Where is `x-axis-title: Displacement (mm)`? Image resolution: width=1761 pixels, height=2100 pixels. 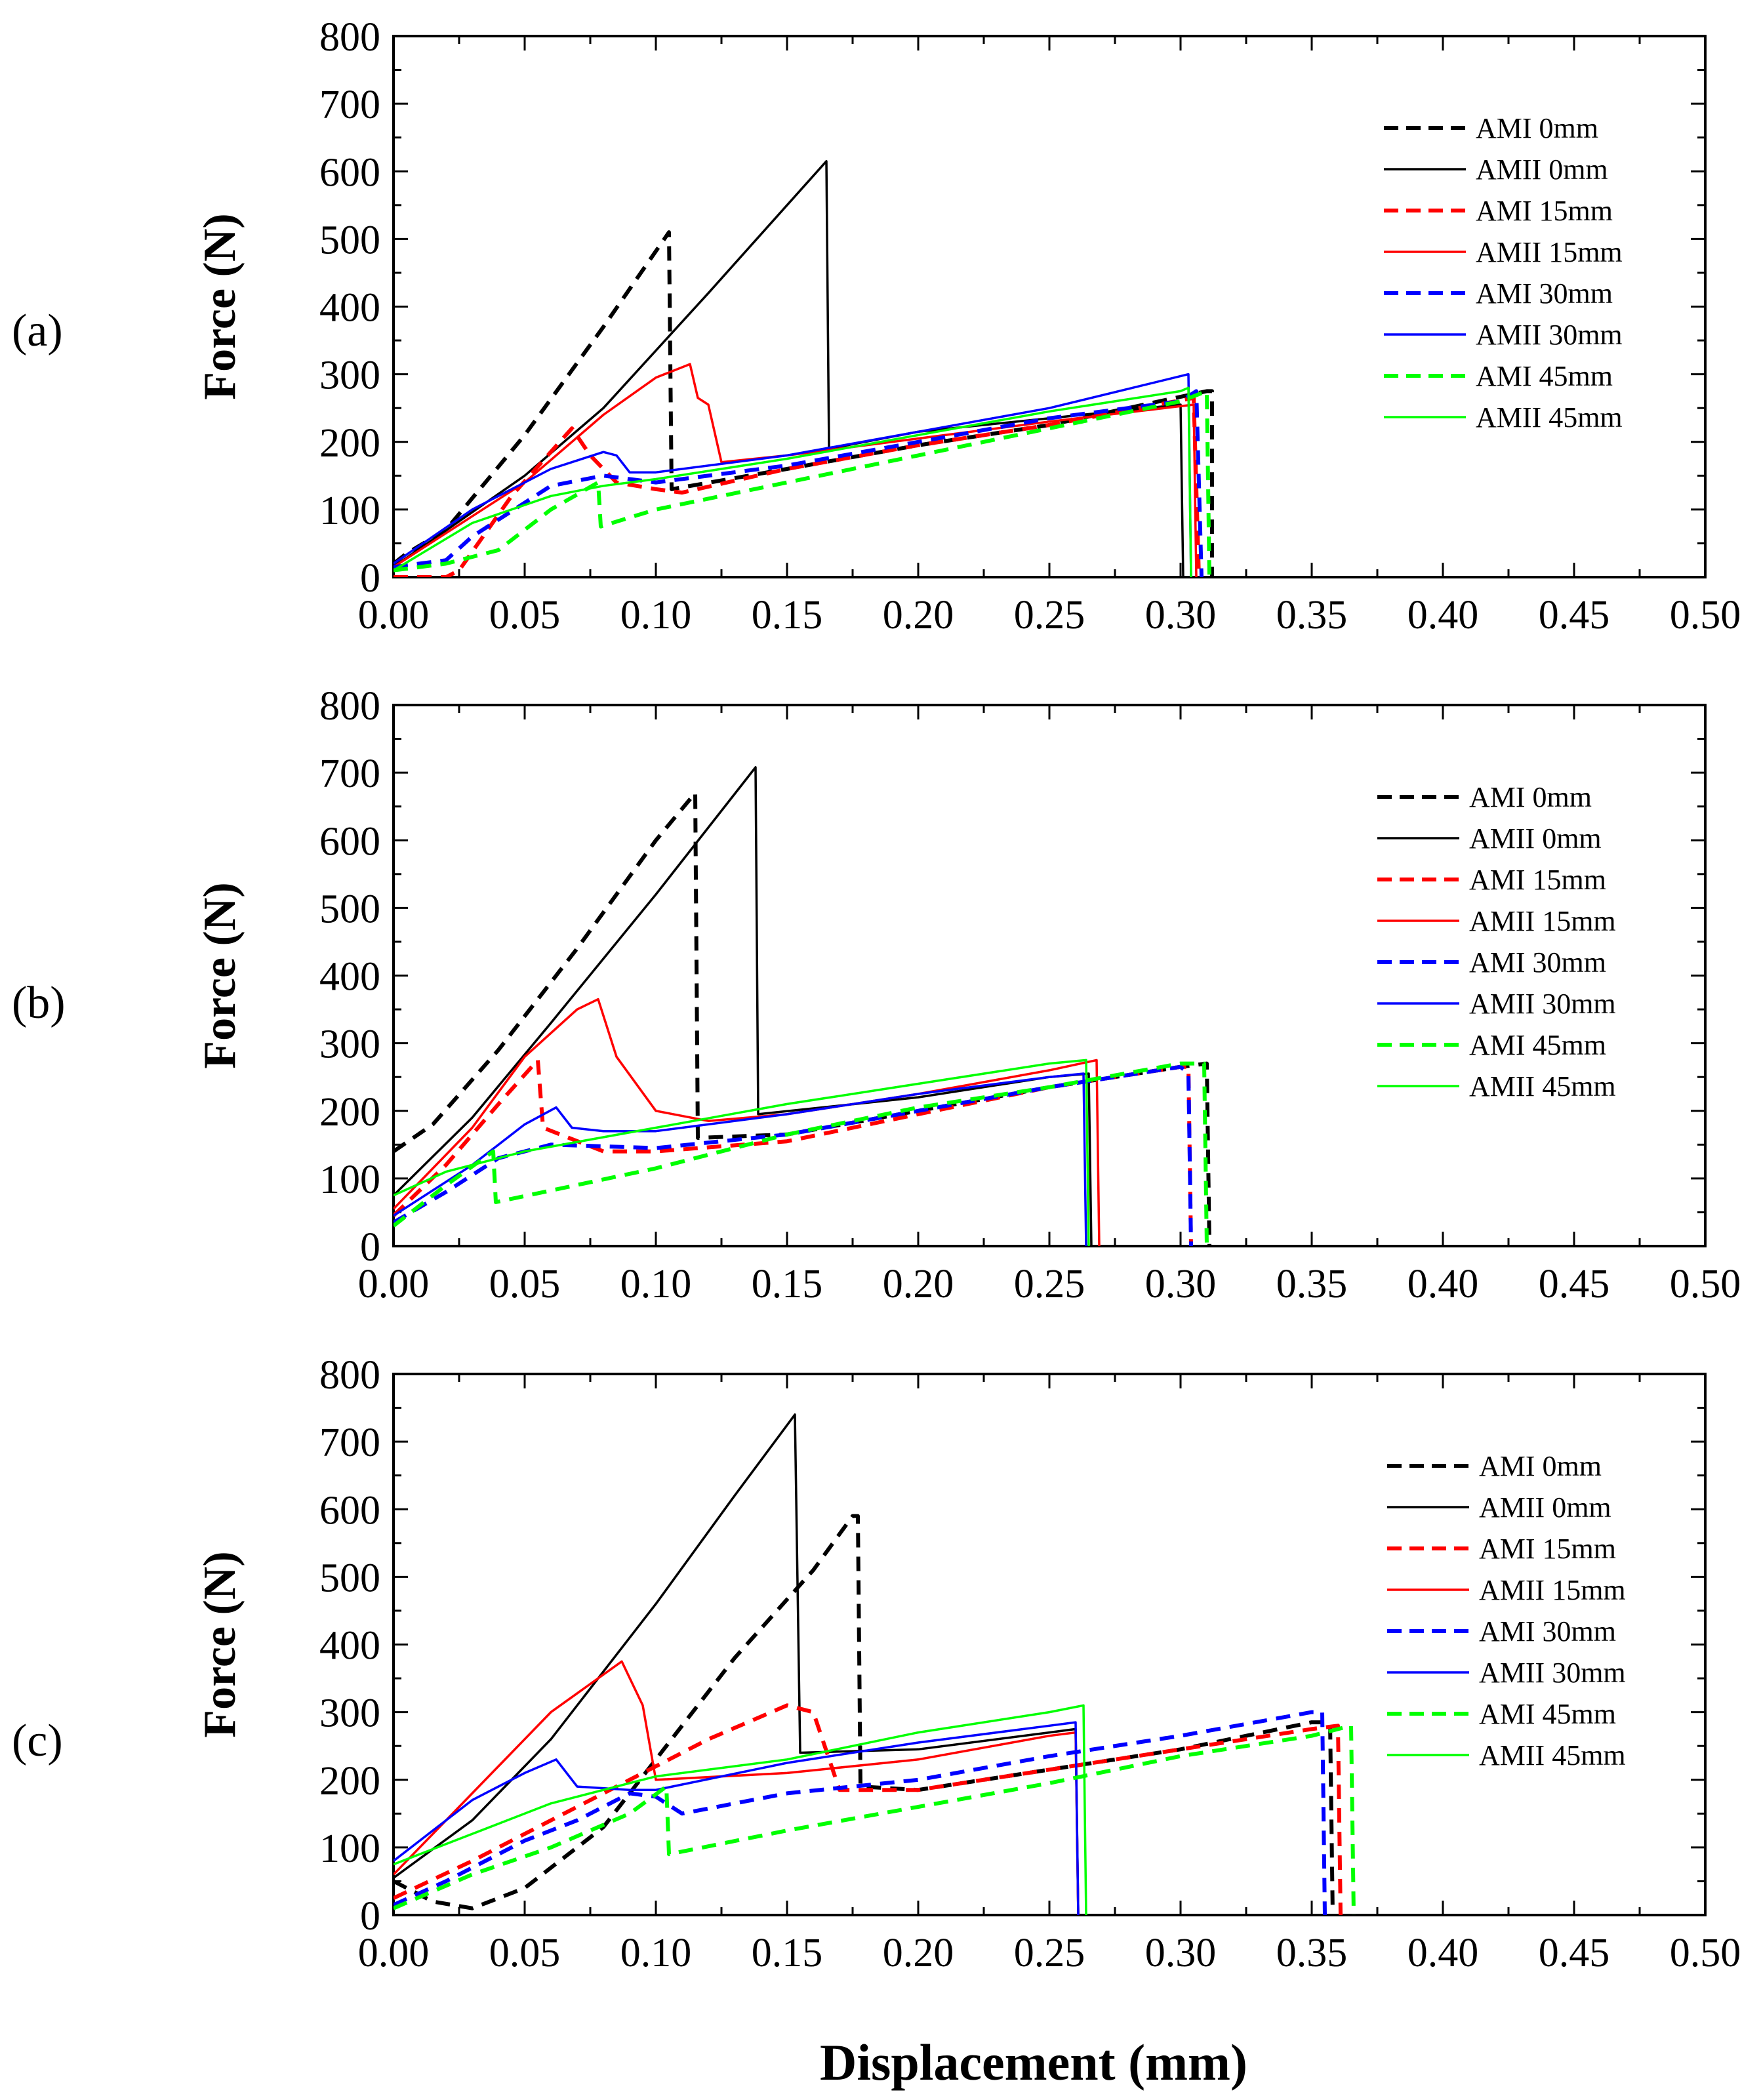 x-axis-title: Displacement (mm) is located at coordinates (1033, 2062).